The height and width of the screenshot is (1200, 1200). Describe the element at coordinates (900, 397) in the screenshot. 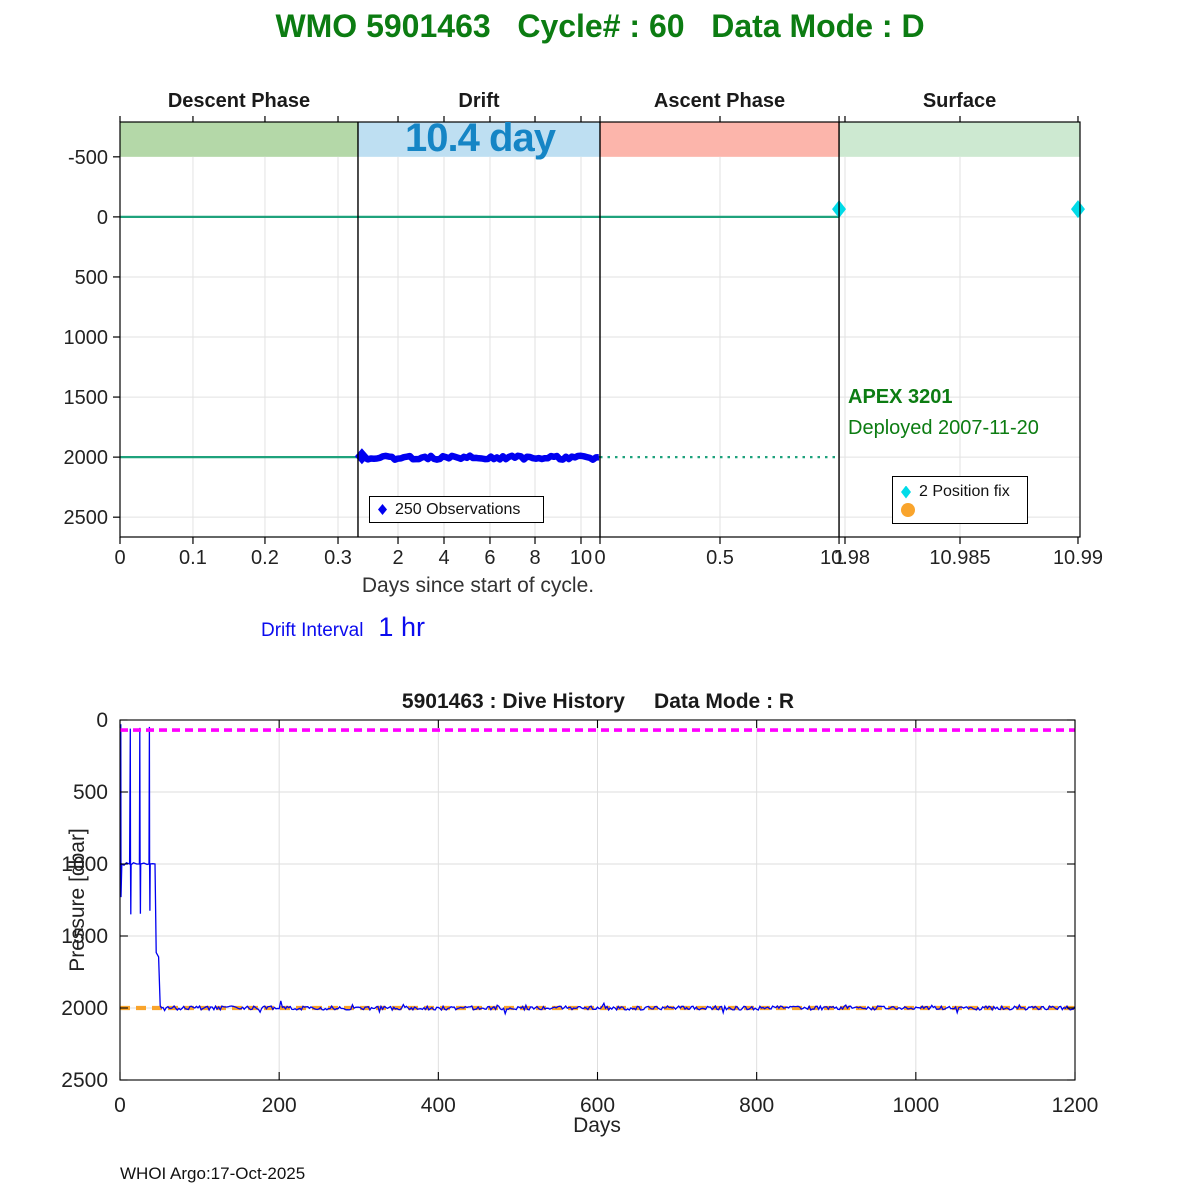

I see `float-model-annotation: APEX 3201` at that location.